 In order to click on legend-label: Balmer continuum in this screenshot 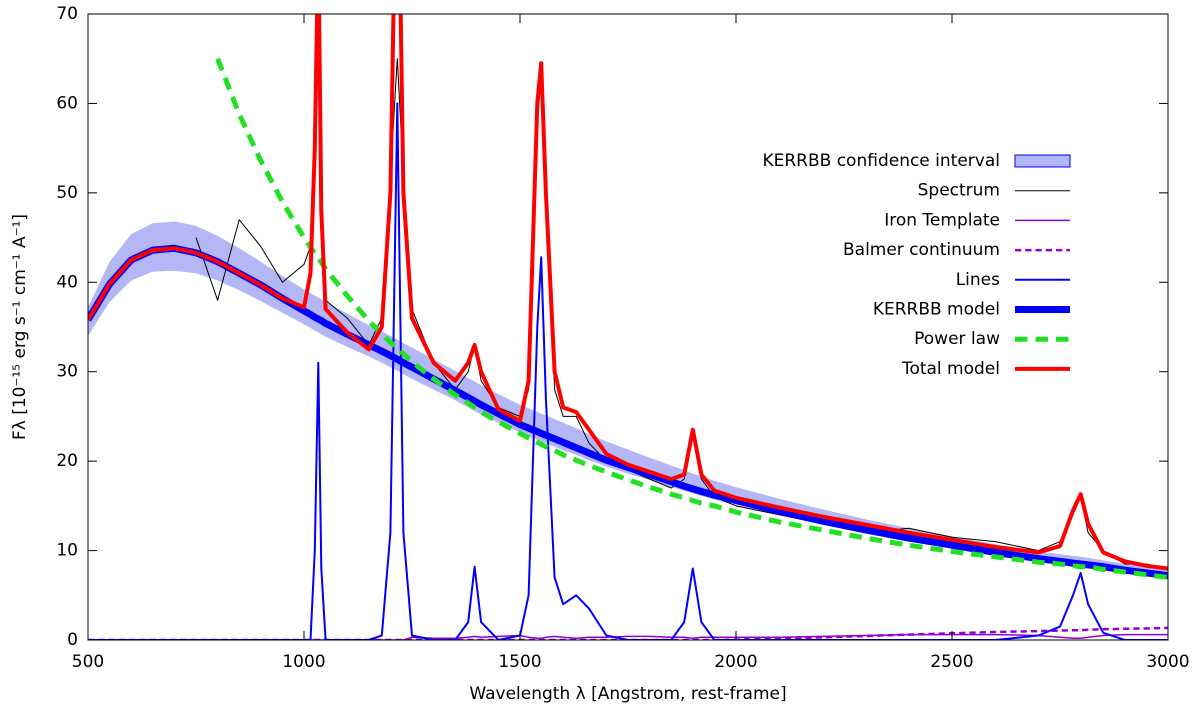, I will do `click(921, 250)`.